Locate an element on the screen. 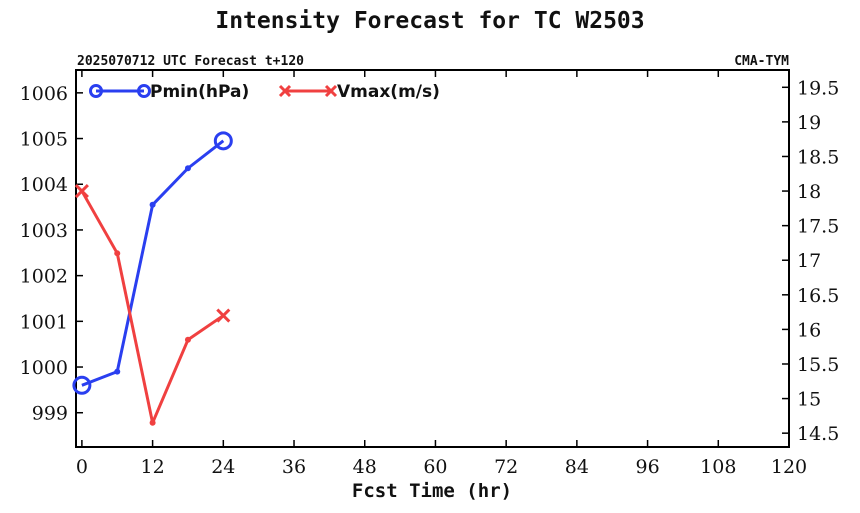 This screenshot has height=513, width=860. x-tick-label: 12 is located at coordinates (153, 467).